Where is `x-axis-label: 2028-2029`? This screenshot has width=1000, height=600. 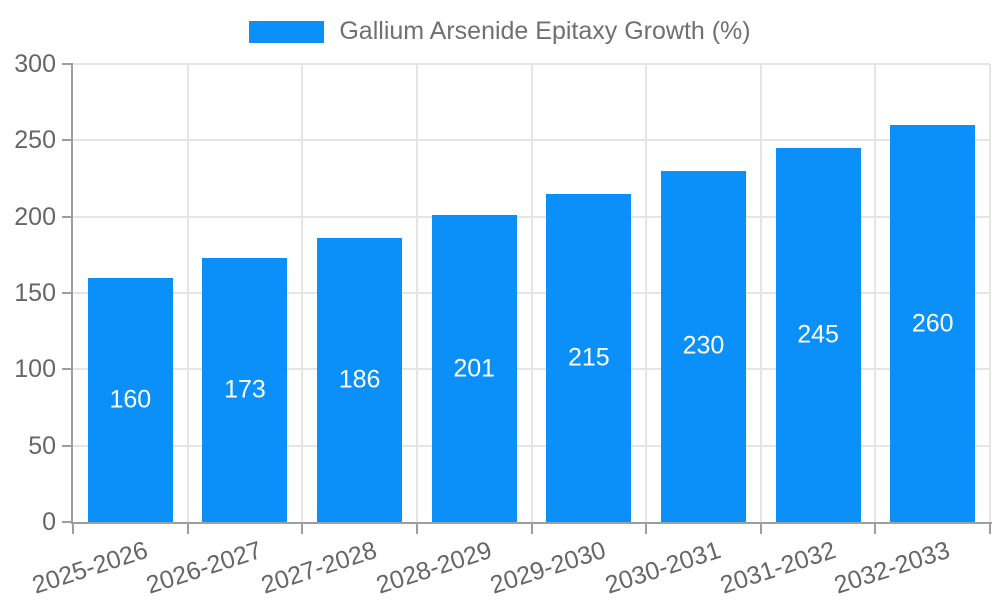
x-axis-label: 2028-2029 is located at coordinates (433, 568).